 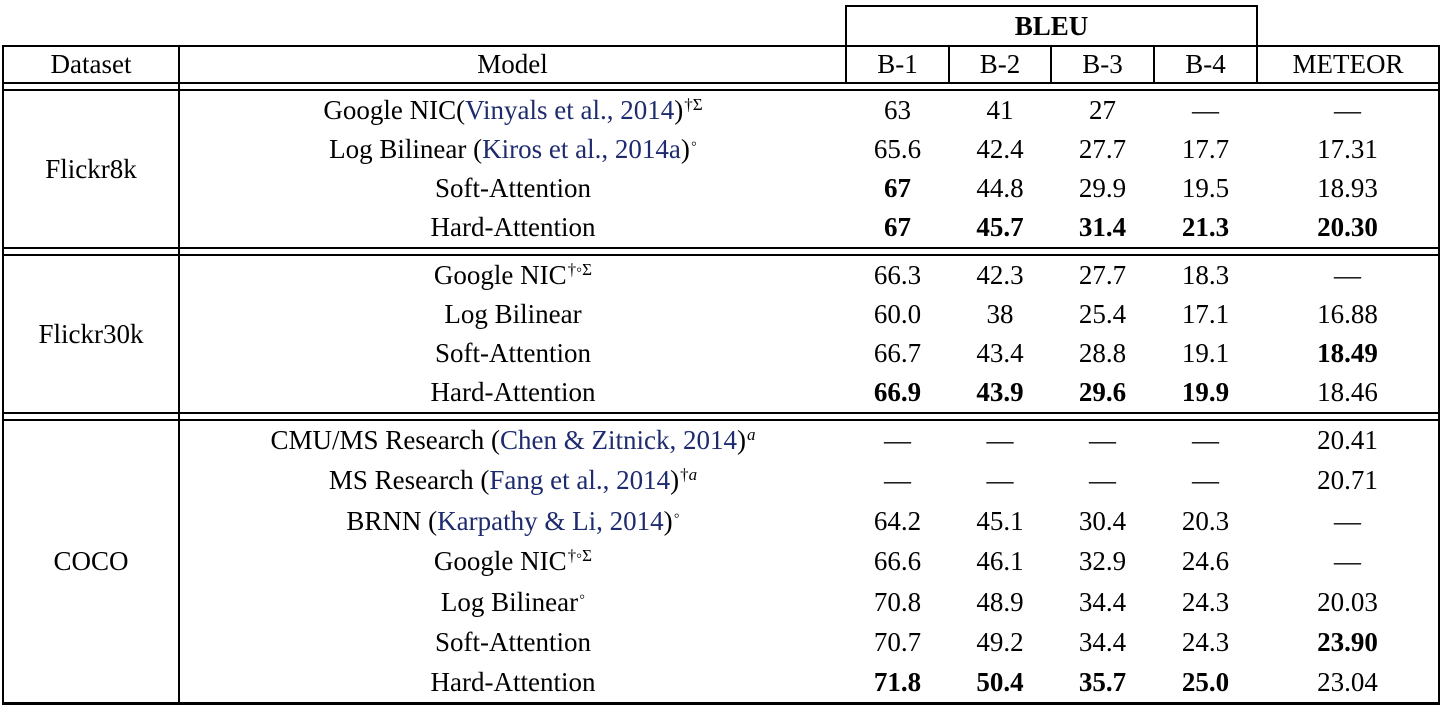 I want to click on col-header-b4: B-4, so click(x=1206, y=64).